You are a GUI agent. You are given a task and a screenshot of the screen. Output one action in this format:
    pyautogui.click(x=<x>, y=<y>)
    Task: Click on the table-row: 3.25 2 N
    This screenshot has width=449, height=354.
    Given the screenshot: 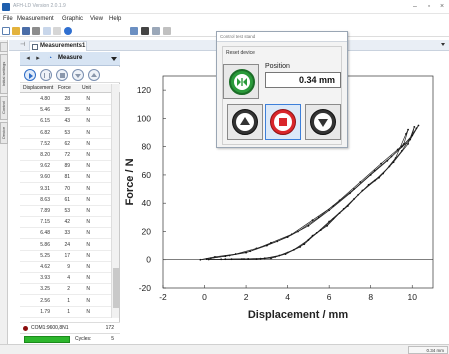 What is the action you would take?
    pyautogui.click(x=66, y=290)
    